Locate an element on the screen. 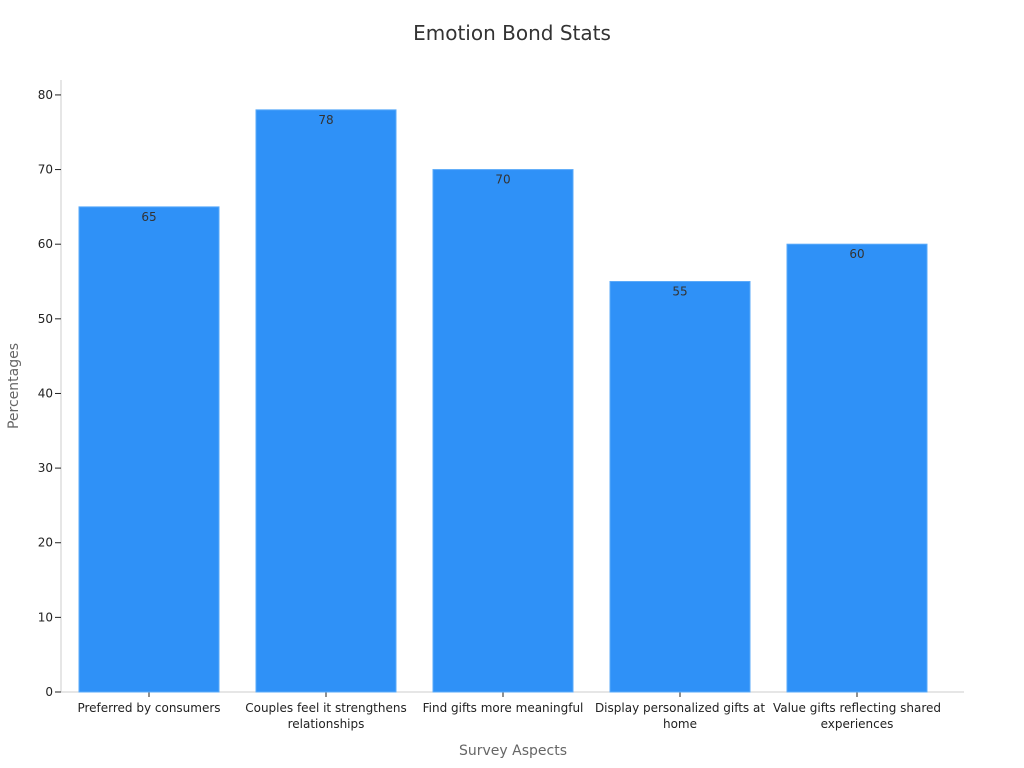  x-axis-title: Survey Aspects is located at coordinates (513, 751).